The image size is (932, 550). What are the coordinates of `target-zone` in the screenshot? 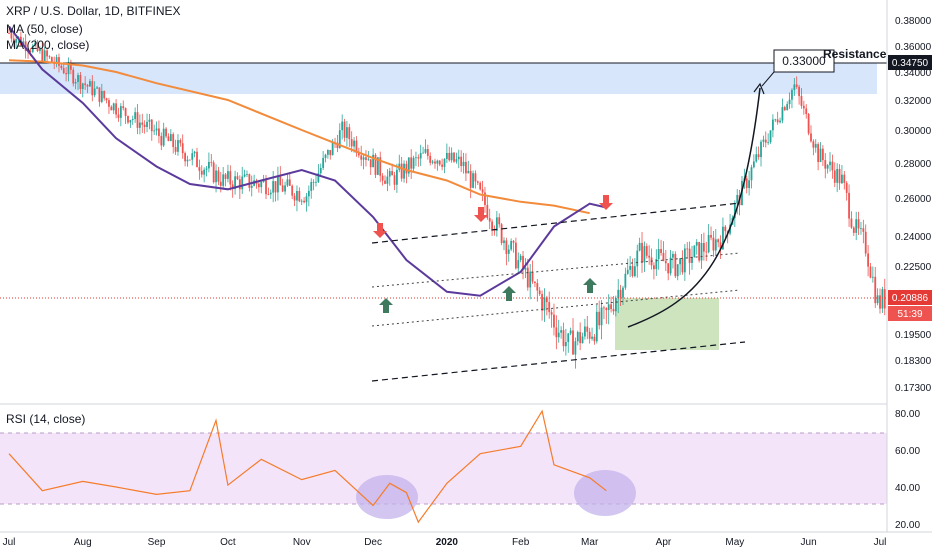 It's located at (667, 324).